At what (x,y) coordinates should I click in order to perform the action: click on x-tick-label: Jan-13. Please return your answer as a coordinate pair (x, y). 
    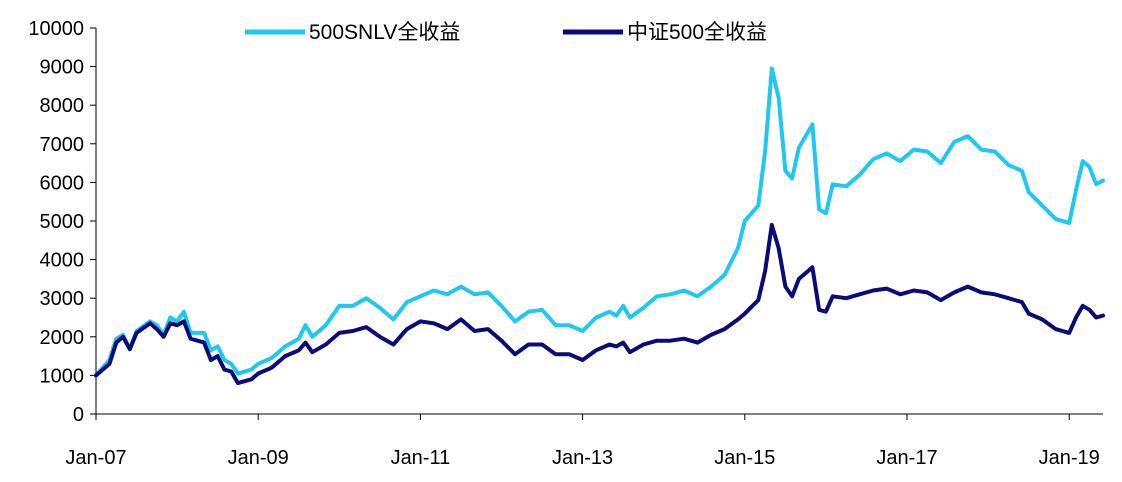
    Looking at the image, I should click on (582, 458).